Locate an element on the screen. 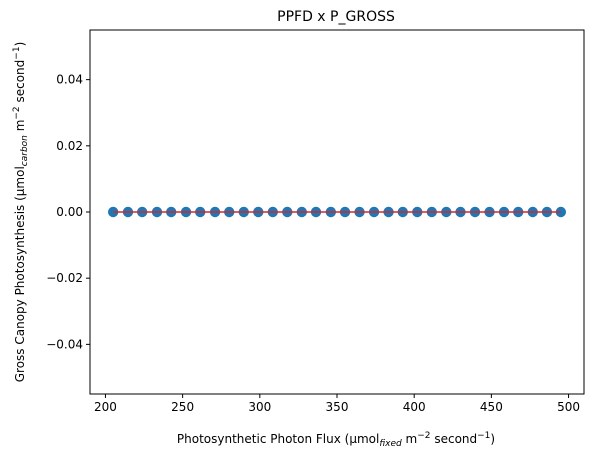  chart-title: PPFD x P_GROSS is located at coordinates (336, 17).